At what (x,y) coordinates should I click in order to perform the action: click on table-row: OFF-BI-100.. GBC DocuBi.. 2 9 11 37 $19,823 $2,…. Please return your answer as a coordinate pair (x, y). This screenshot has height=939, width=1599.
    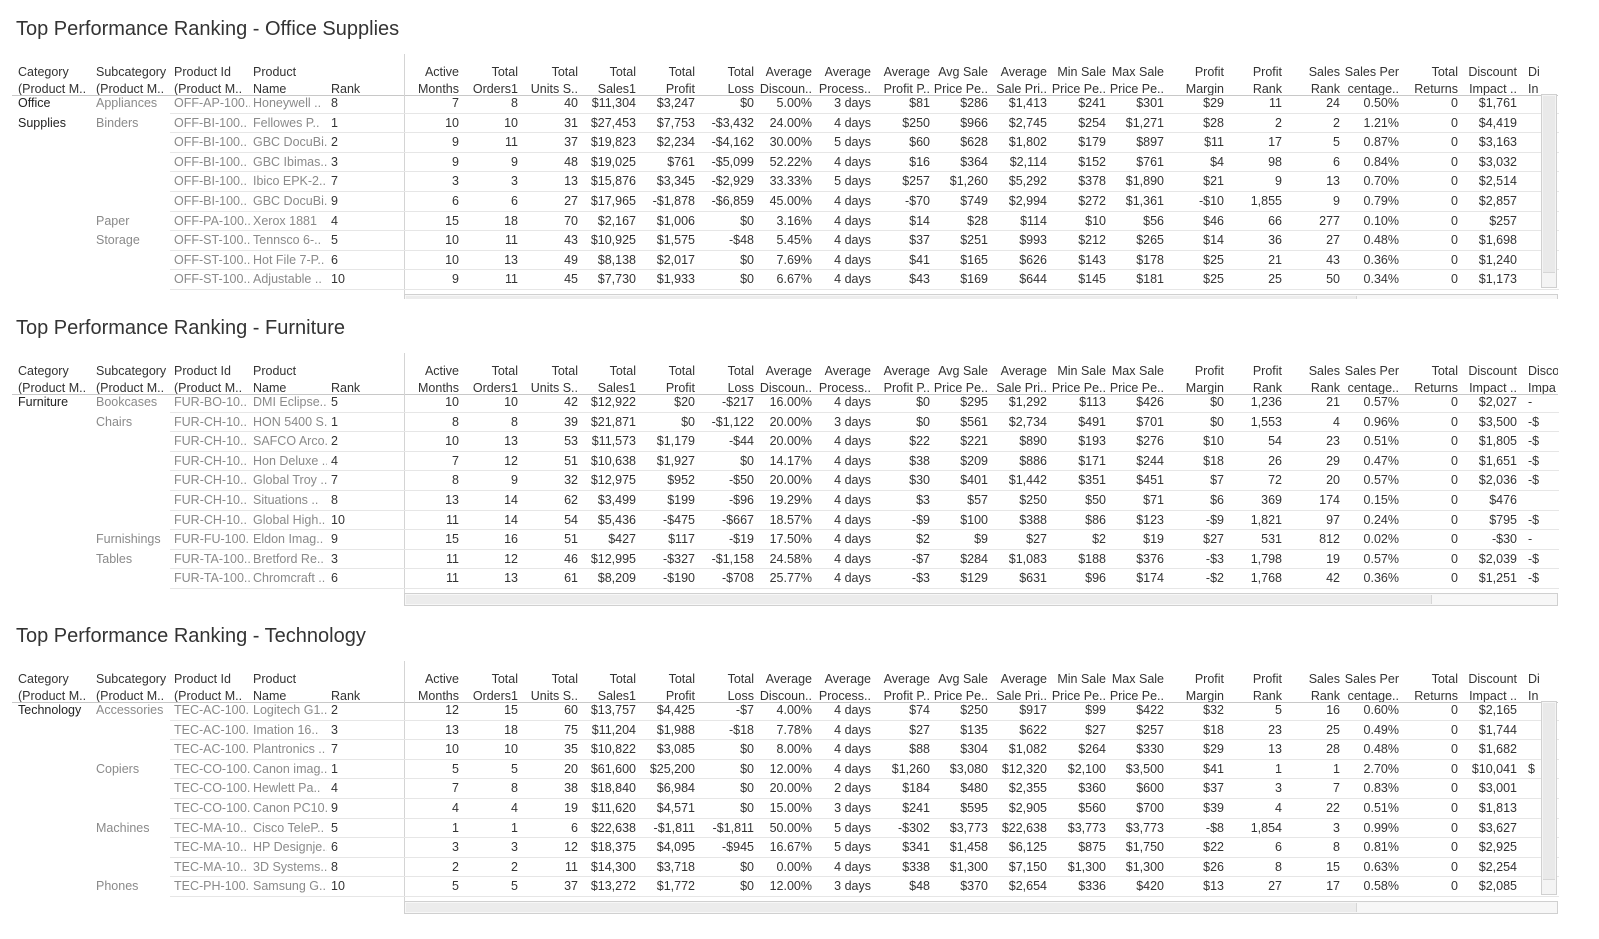
    Looking at the image, I should click on (799, 143).